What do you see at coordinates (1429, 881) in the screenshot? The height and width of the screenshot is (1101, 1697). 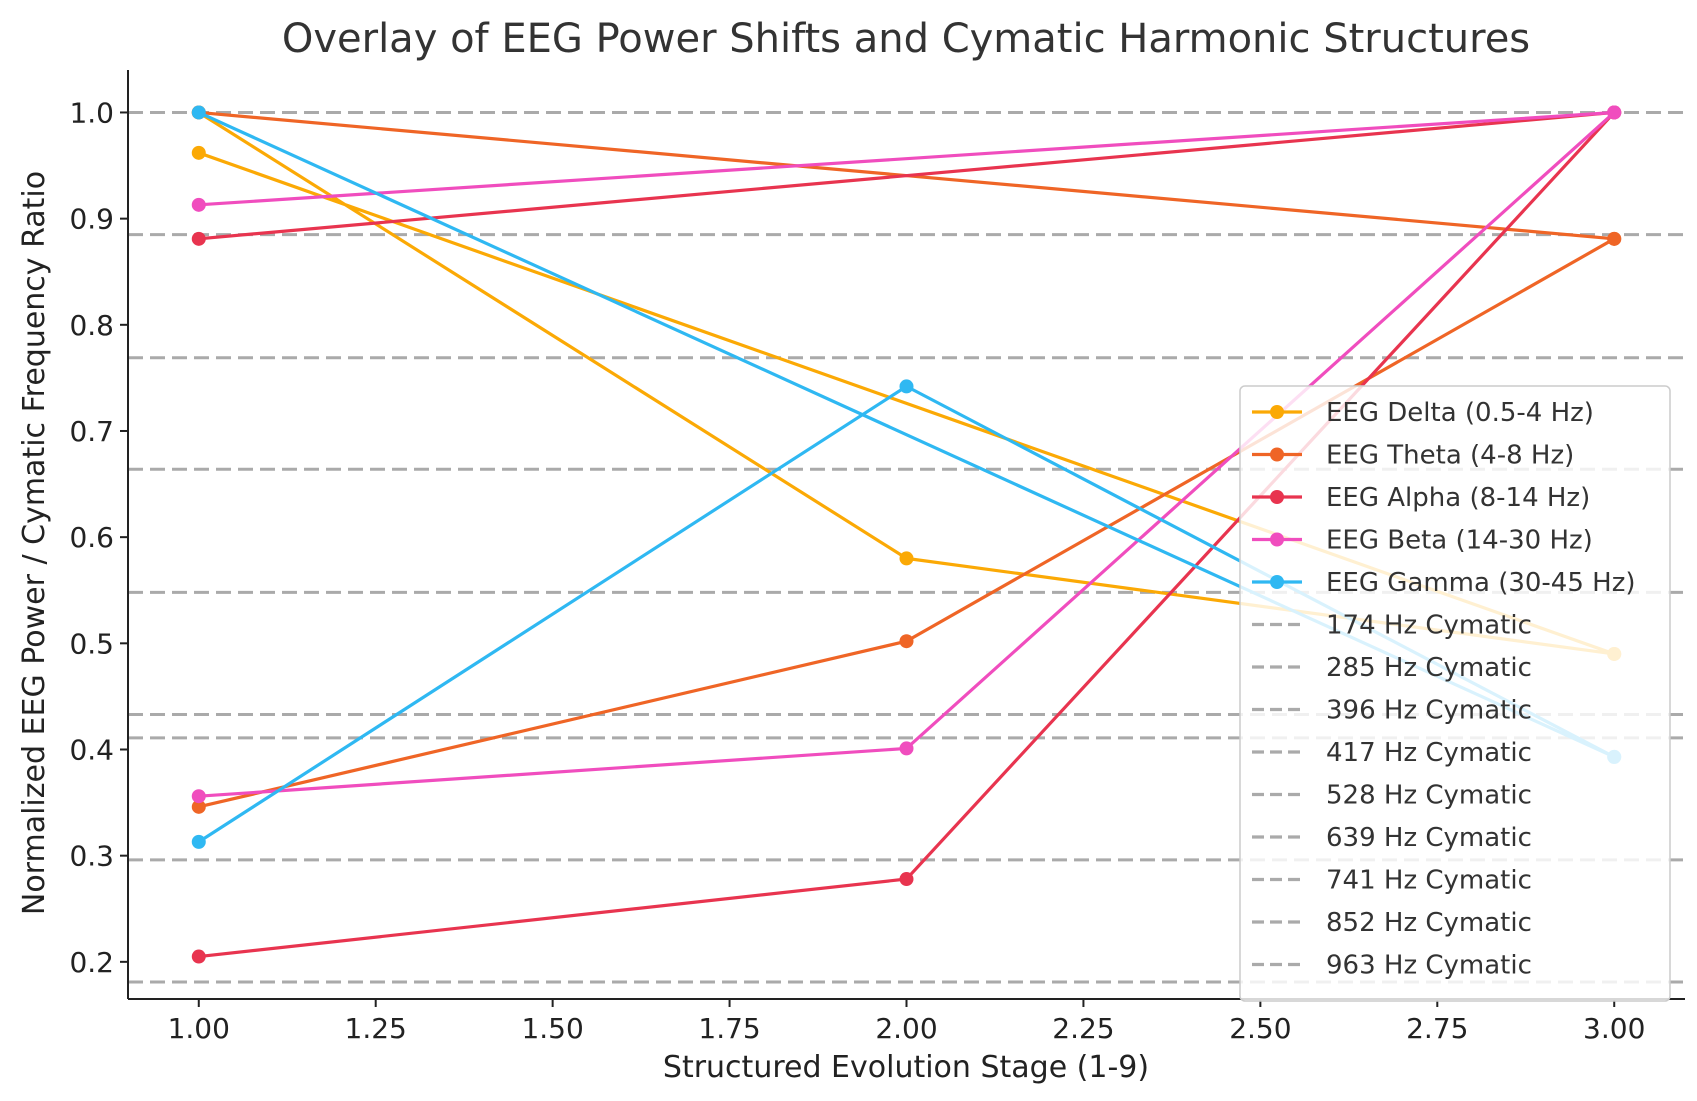 I see `legend-label: 741 Hz Cymatic` at bounding box center [1429, 881].